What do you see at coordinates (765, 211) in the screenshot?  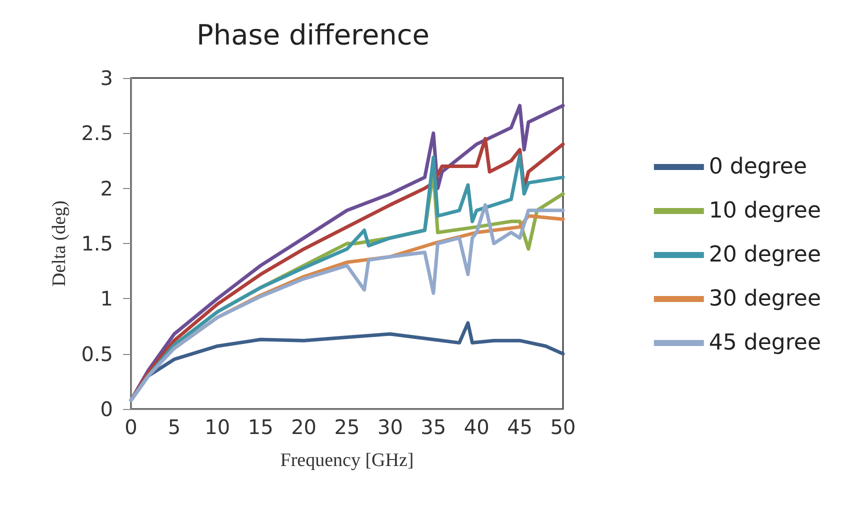 I see `legend-label: 10 degree` at bounding box center [765, 211].